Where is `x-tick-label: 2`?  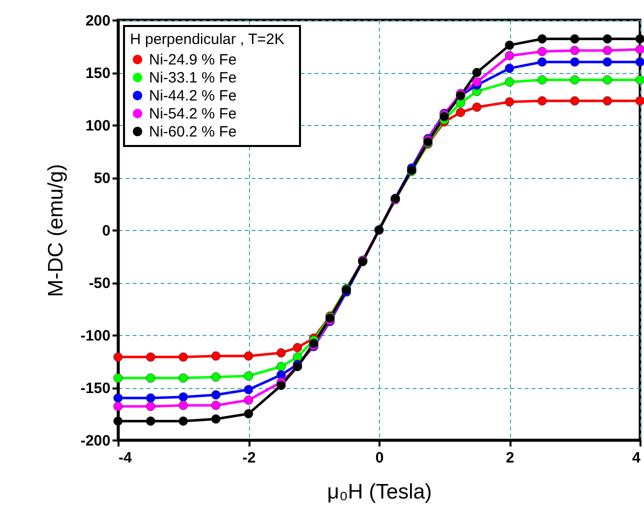 x-tick-label: 2 is located at coordinates (510, 458).